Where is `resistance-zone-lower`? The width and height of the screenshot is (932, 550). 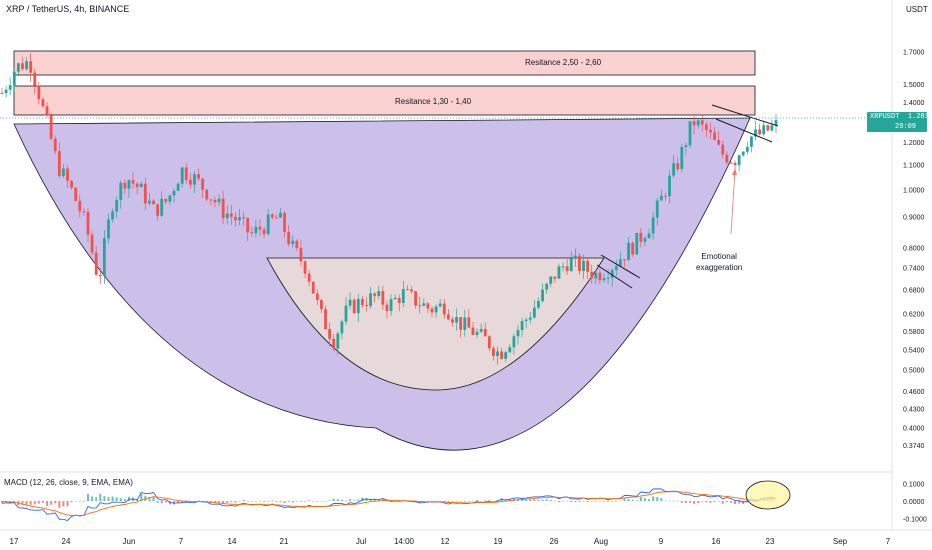 resistance-zone-lower is located at coordinates (384, 100).